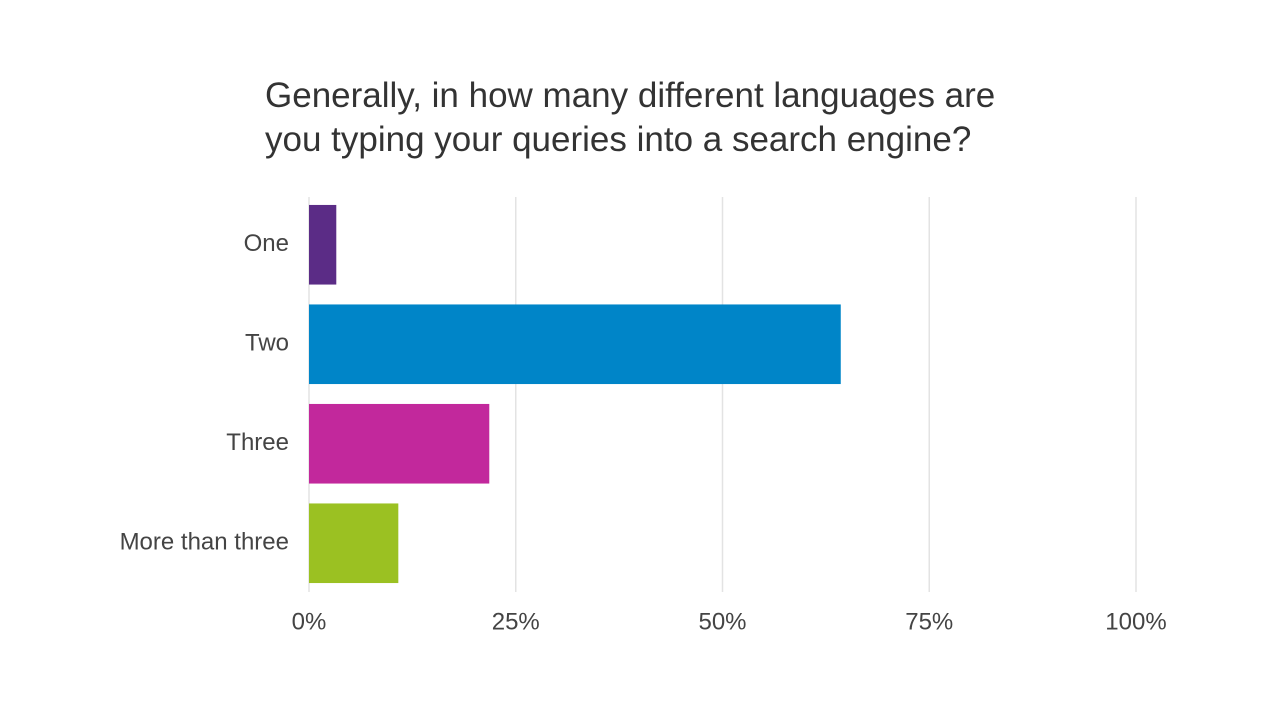 The height and width of the screenshot is (720, 1280). What do you see at coordinates (309, 621) in the screenshot?
I see `x-tick-label: 0%` at bounding box center [309, 621].